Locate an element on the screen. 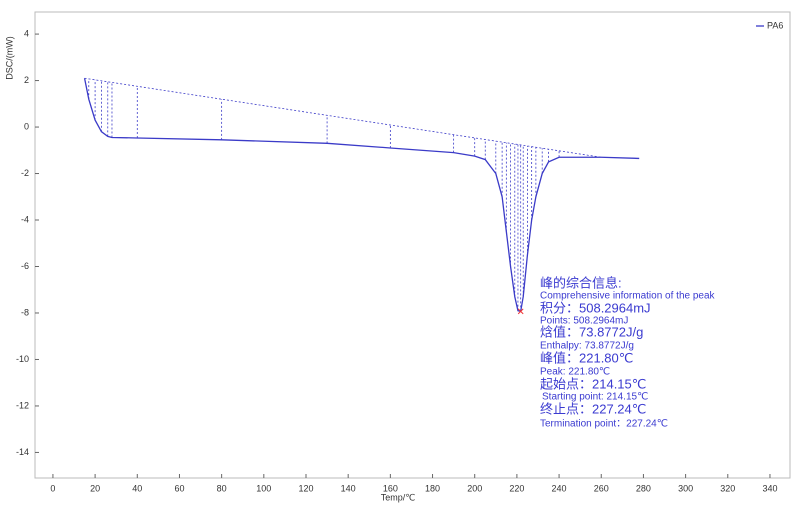  annotation: Enthalpy: 73.8772J/g is located at coordinates (587, 346).